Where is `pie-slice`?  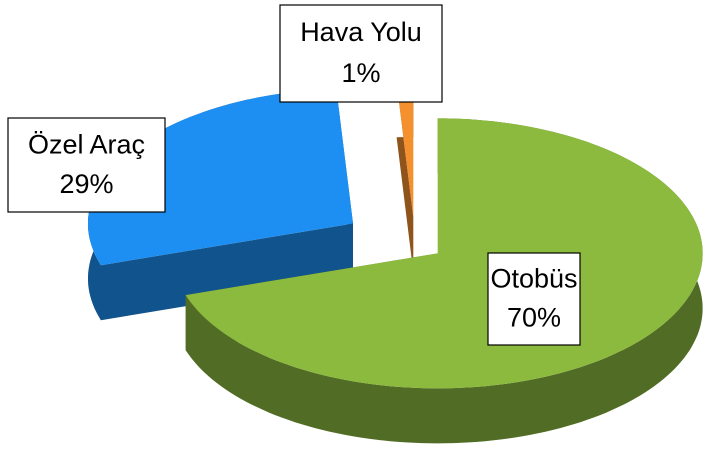
pie-slice is located at coordinates (405, 177).